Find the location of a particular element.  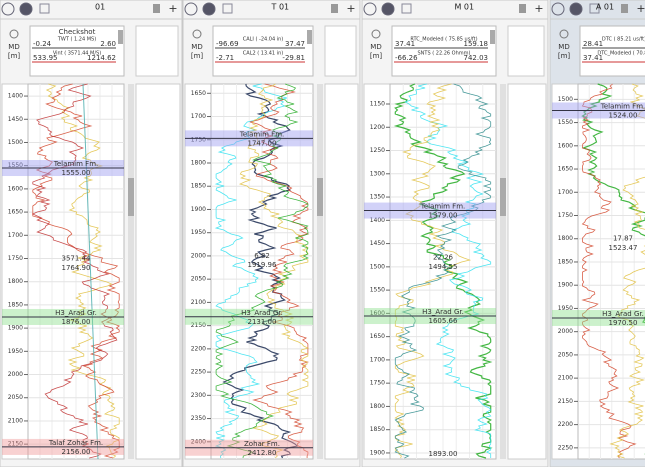

scale-max: 159.18 is located at coordinates (476, 44).